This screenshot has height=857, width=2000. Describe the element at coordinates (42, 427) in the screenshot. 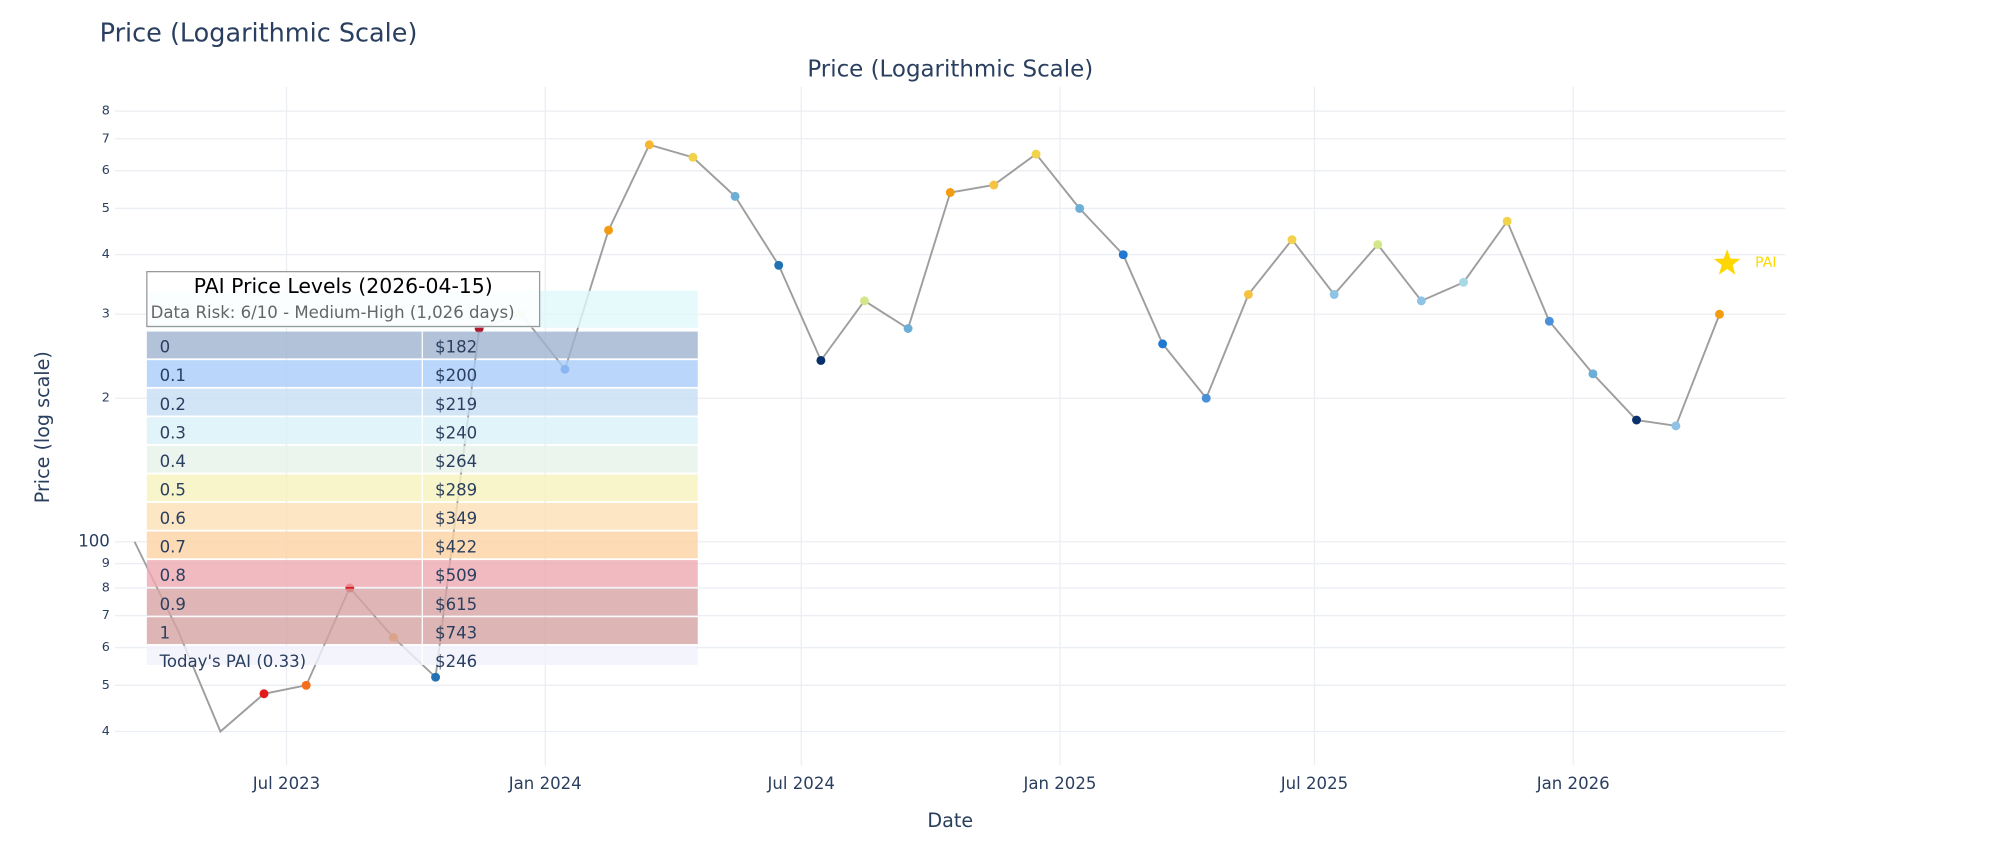

I see `y-axis-title: Price (log scale)` at that location.